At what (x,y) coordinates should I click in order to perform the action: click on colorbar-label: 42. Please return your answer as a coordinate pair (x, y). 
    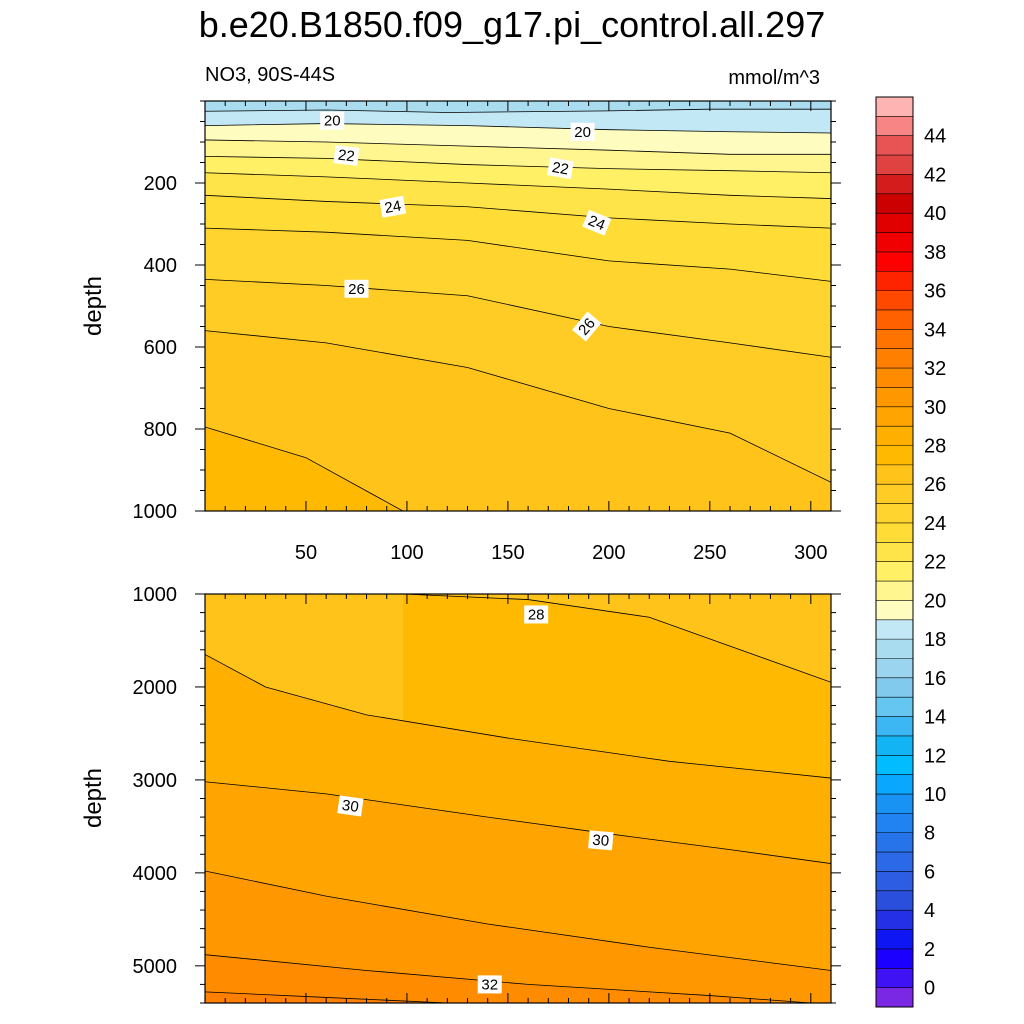
    Looking at the image, I should click on (935, 175).